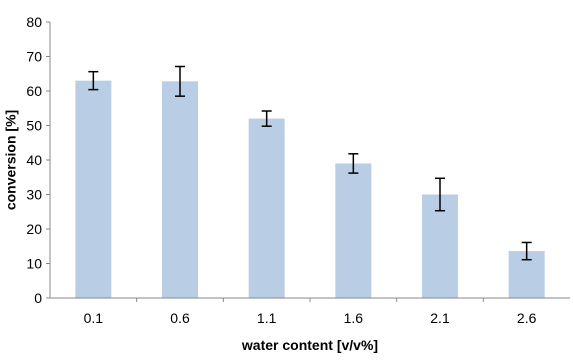  I want to click on x-tick-label: 1.6, so click(354, 318).